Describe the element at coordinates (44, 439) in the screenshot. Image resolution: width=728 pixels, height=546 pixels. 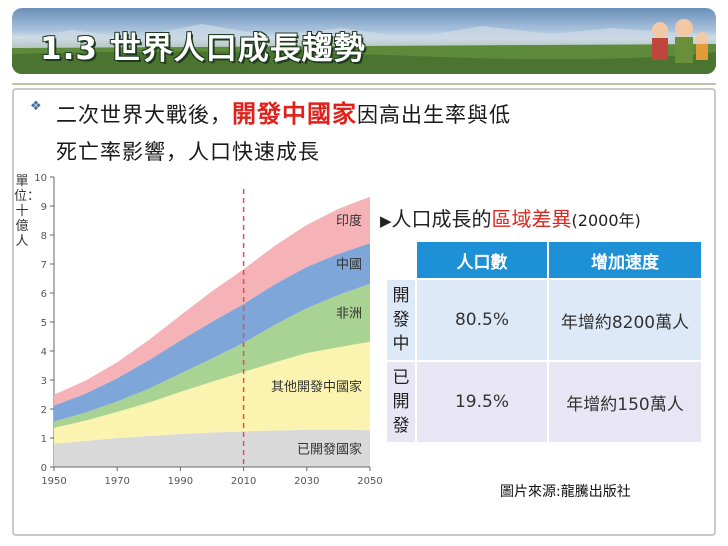
I see `y-tick-label: 1` at that location.